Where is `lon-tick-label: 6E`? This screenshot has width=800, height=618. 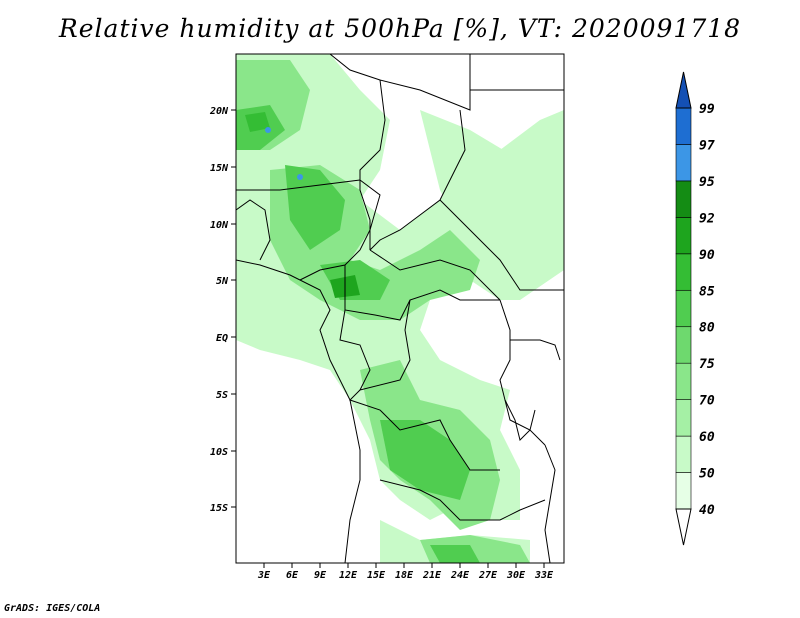 lon-tick-label: 6E is located at coordinates (292, 575).